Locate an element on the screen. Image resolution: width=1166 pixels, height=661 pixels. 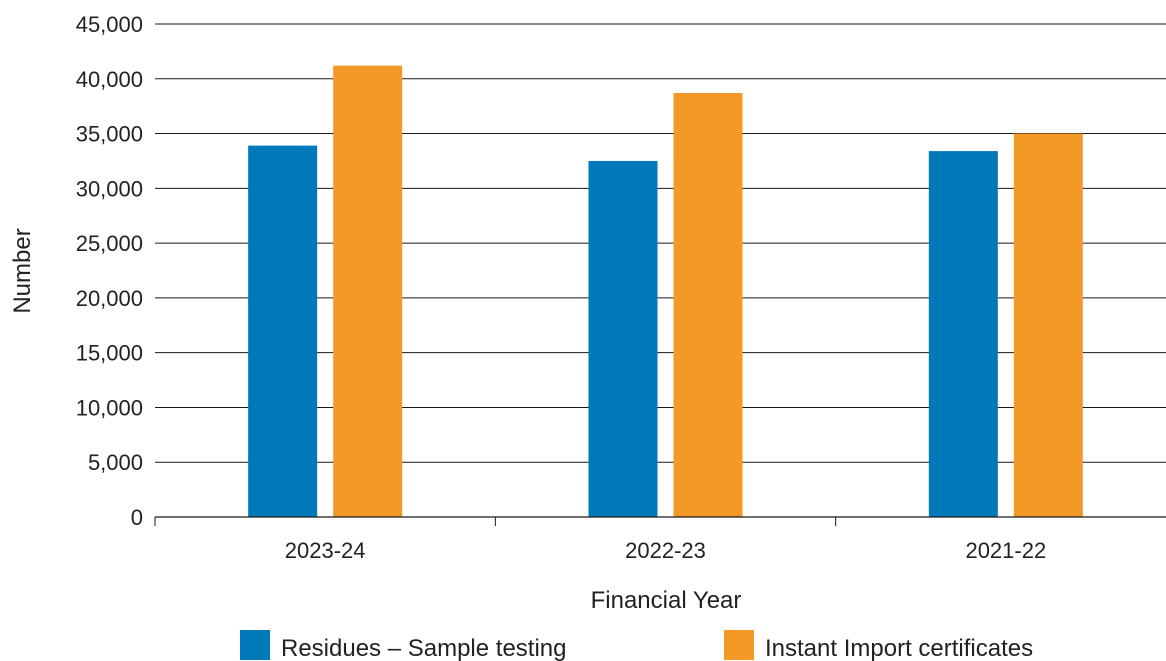
y-tick-label: 35,000 is located at coordinates (109, 134).